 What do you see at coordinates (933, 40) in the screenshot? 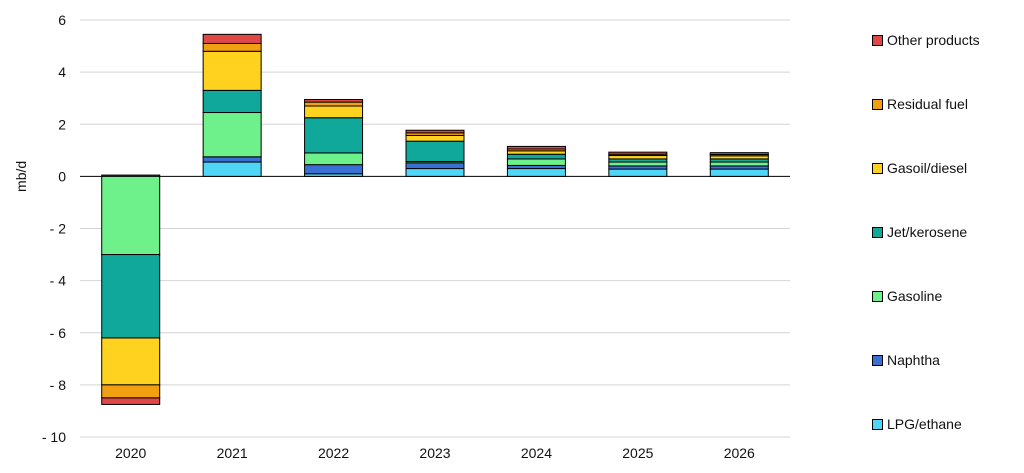
I see `legend-label: Other products` at bounding box center [933, 40].